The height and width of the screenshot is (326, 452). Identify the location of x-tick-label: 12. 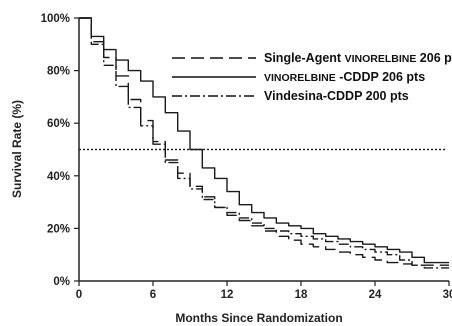
(227, 295).